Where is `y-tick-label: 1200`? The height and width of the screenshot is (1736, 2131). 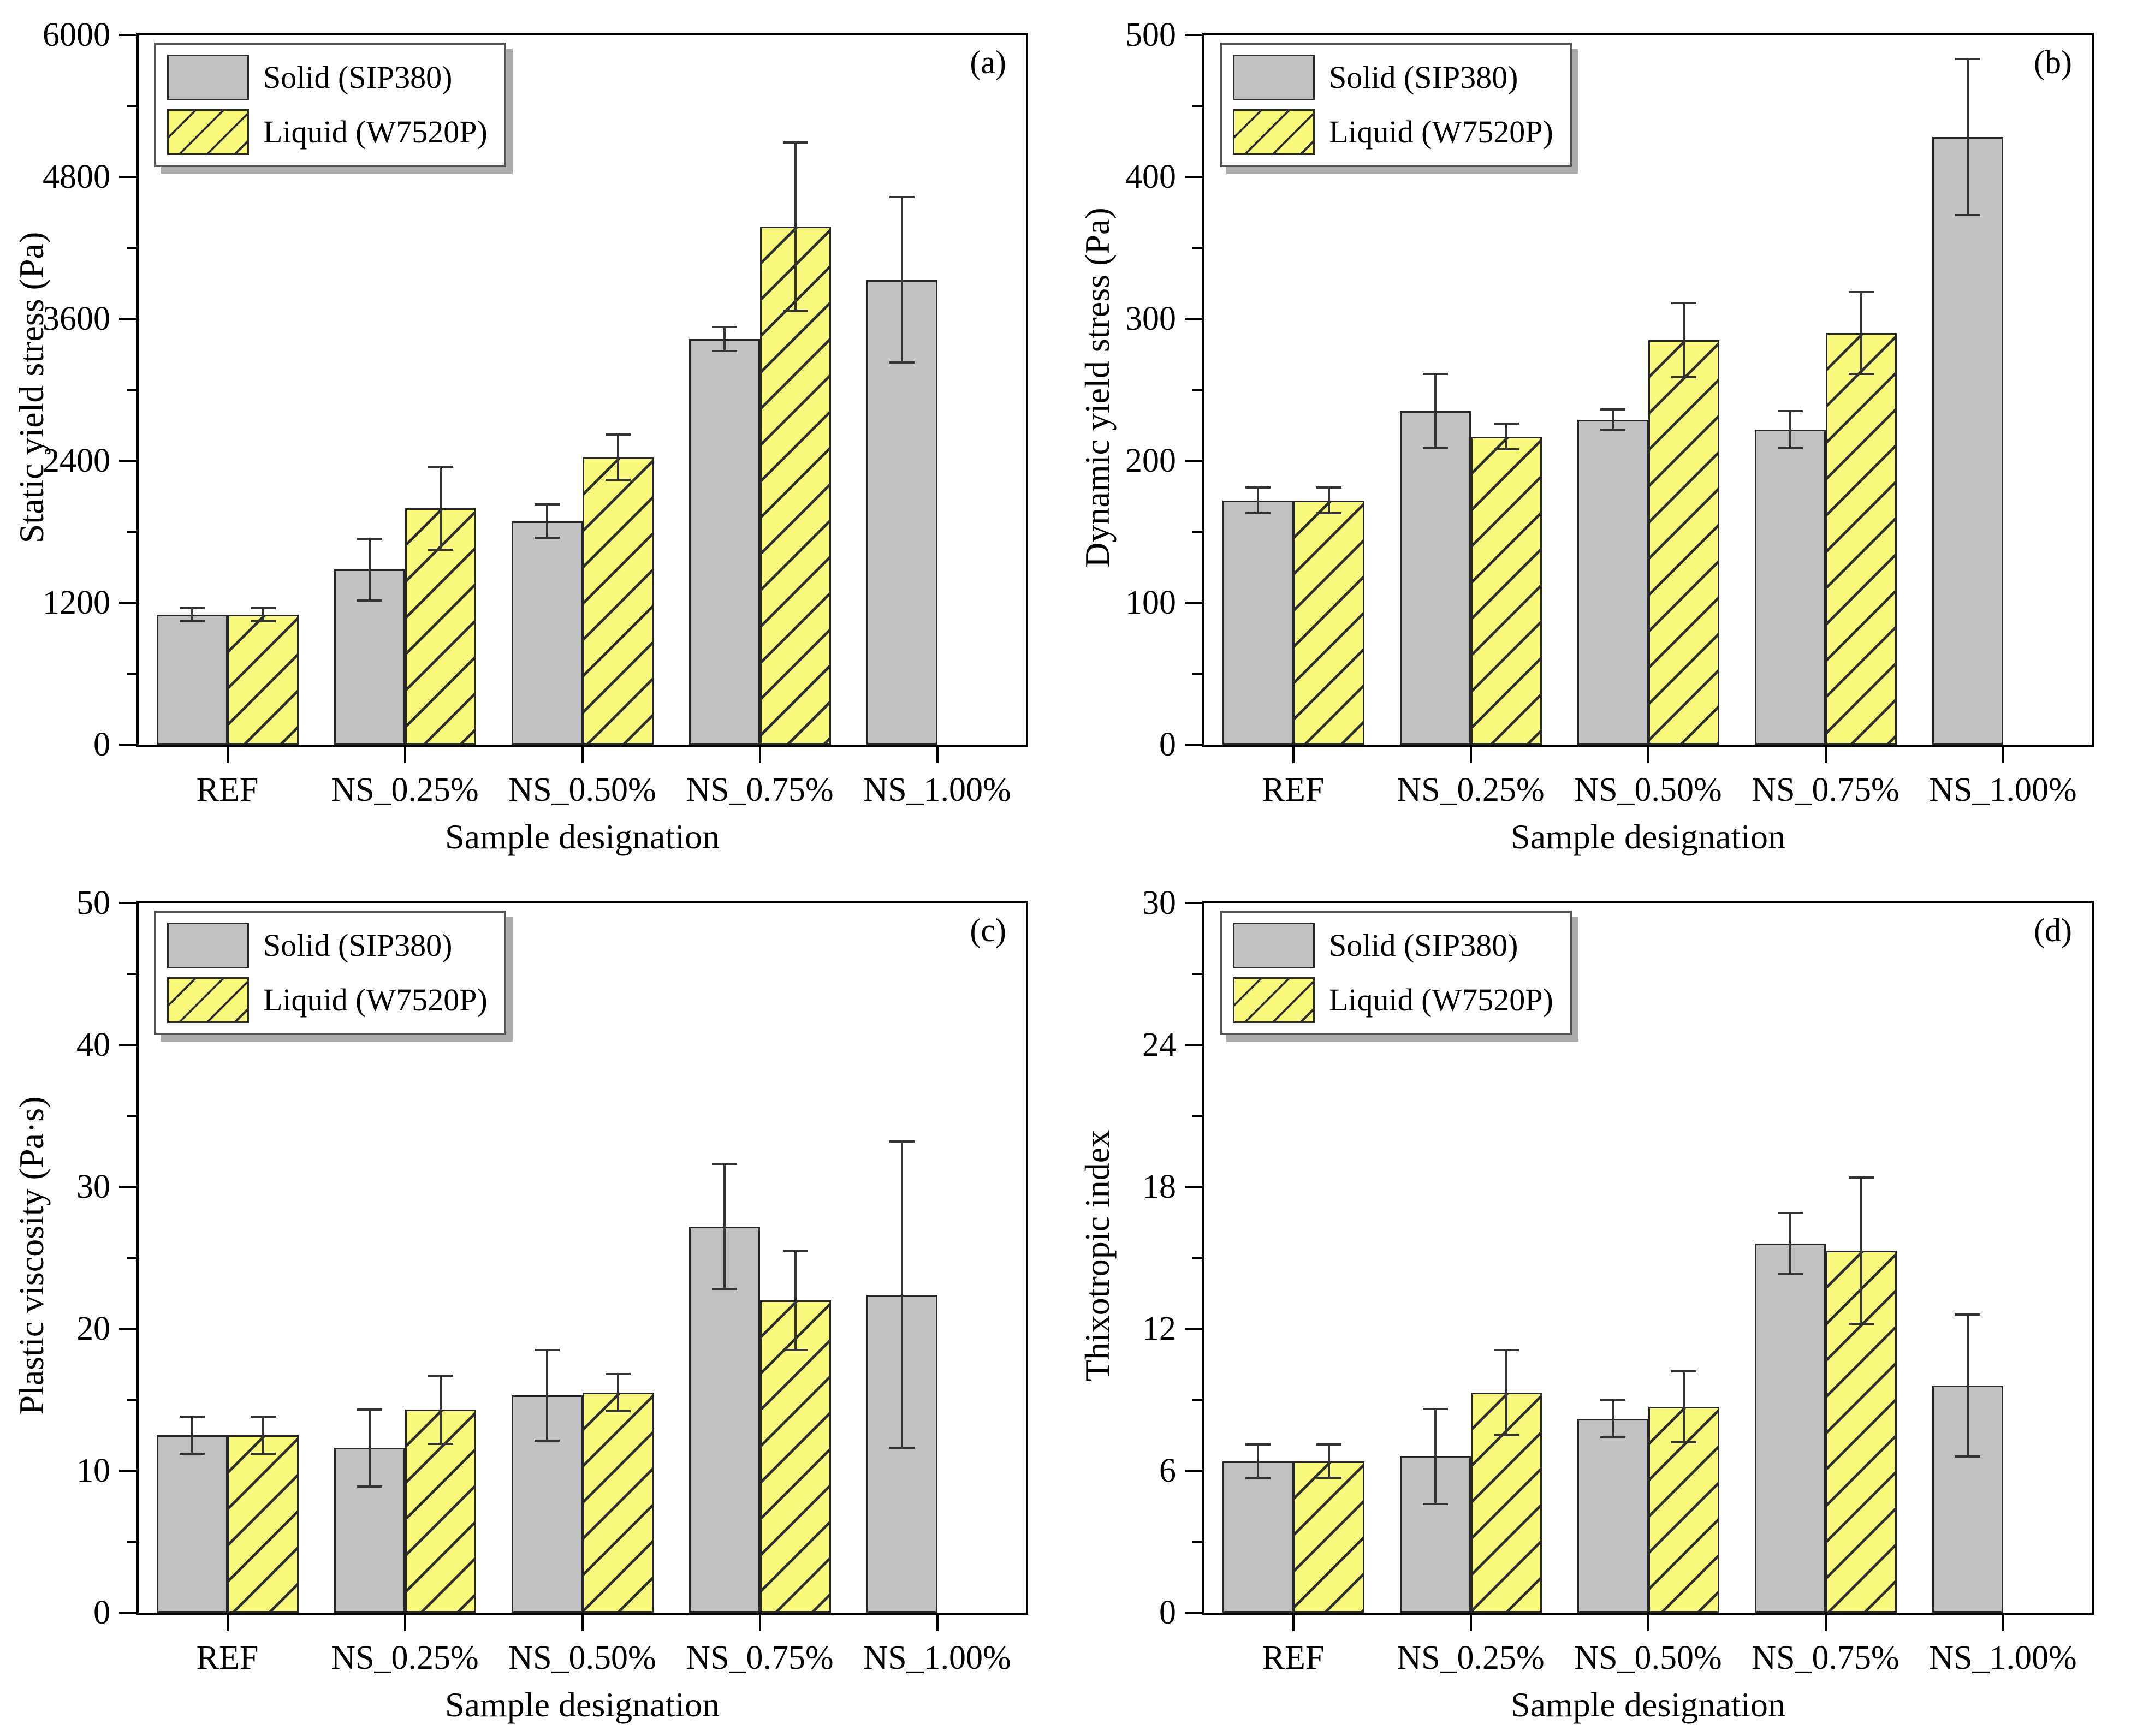
y-tick-label: 1200 is located at coordinates (76, 602).